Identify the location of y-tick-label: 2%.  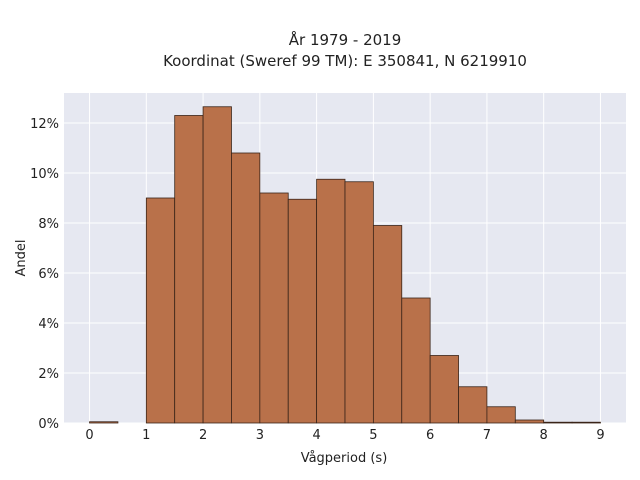
(48, 374).